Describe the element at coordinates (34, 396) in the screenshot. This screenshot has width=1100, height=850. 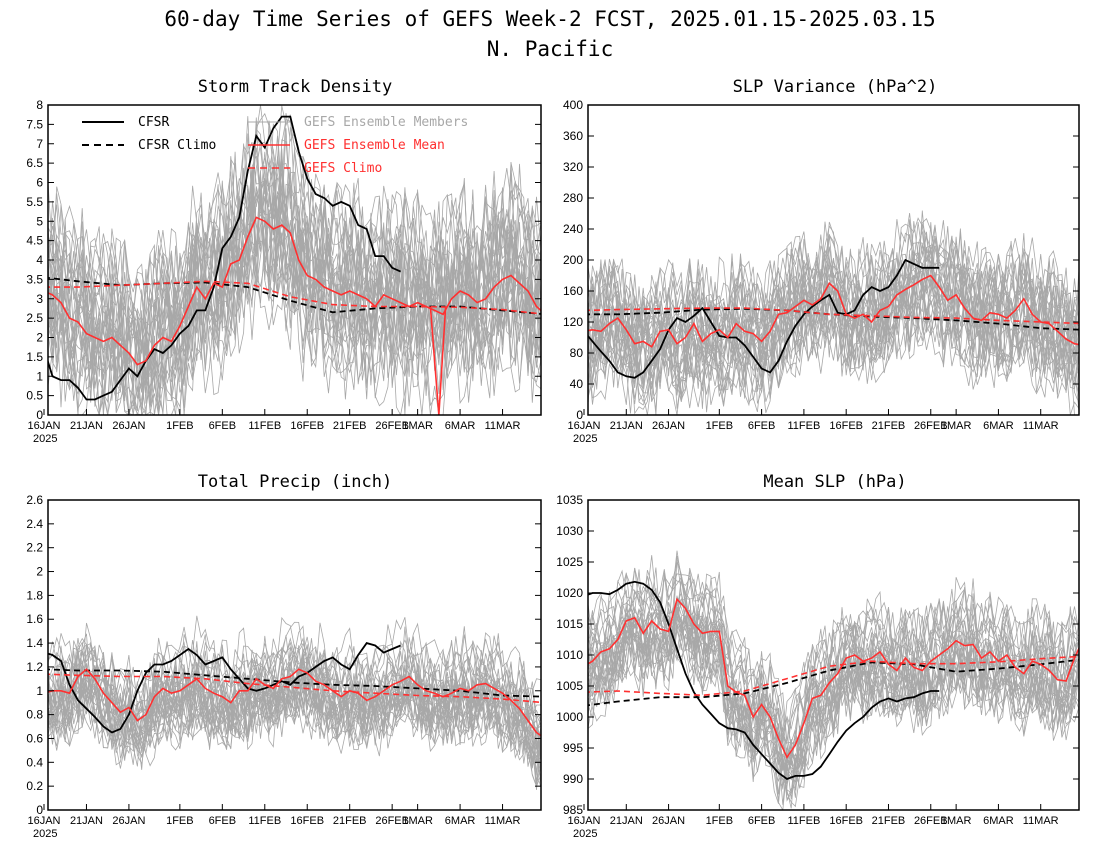
I see `y-tick-label: 0.5` at that location.